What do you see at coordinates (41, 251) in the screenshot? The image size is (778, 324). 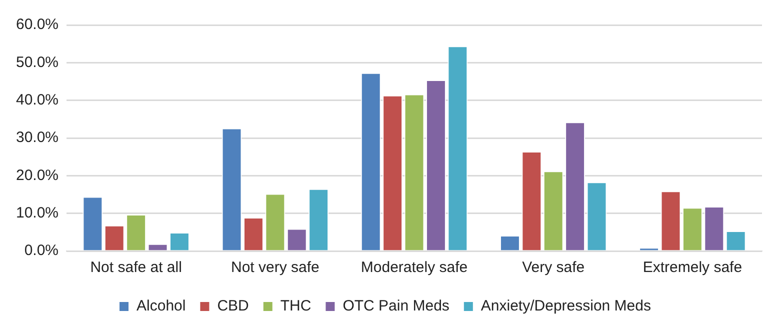 I see `y-tick-label: 0.0%` at bounding box center [41, 251].